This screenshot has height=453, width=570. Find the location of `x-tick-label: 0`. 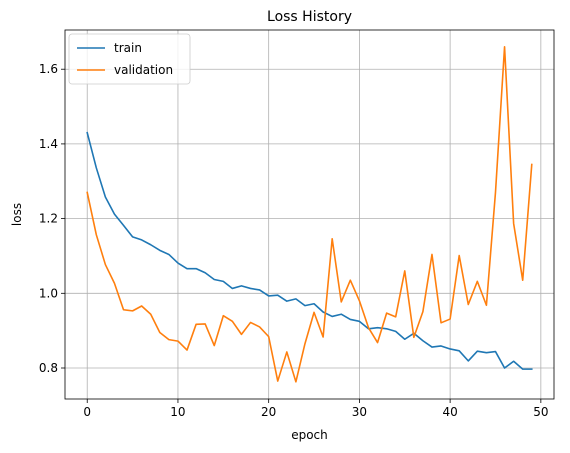

x-tick-label: 0 is located at coordinates (87, 412).